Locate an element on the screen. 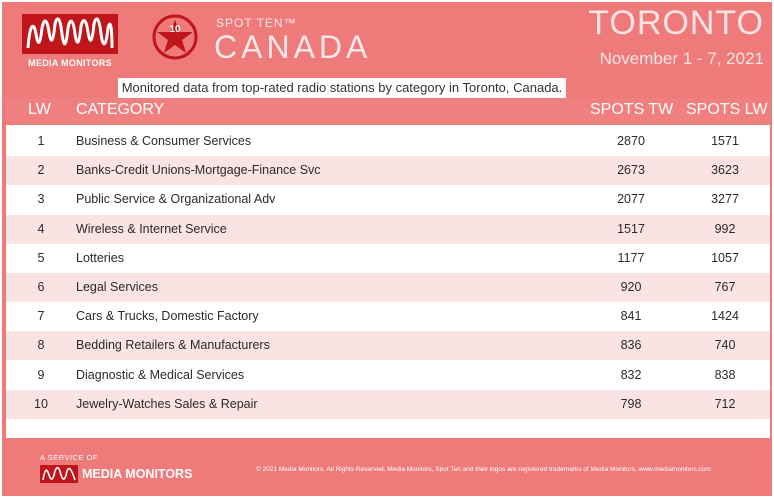 The image size is (774, 498). cell-lw: 5 is located at coordinates (41, 257).